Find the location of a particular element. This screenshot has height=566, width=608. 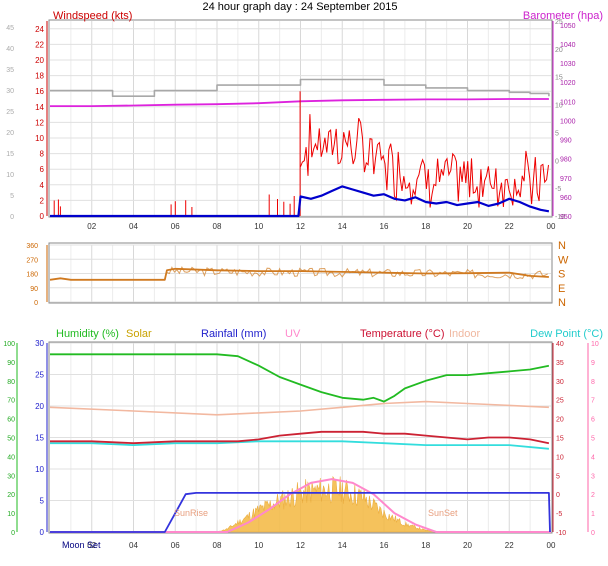

wind-direction-line is located at coordinates (299, 274).